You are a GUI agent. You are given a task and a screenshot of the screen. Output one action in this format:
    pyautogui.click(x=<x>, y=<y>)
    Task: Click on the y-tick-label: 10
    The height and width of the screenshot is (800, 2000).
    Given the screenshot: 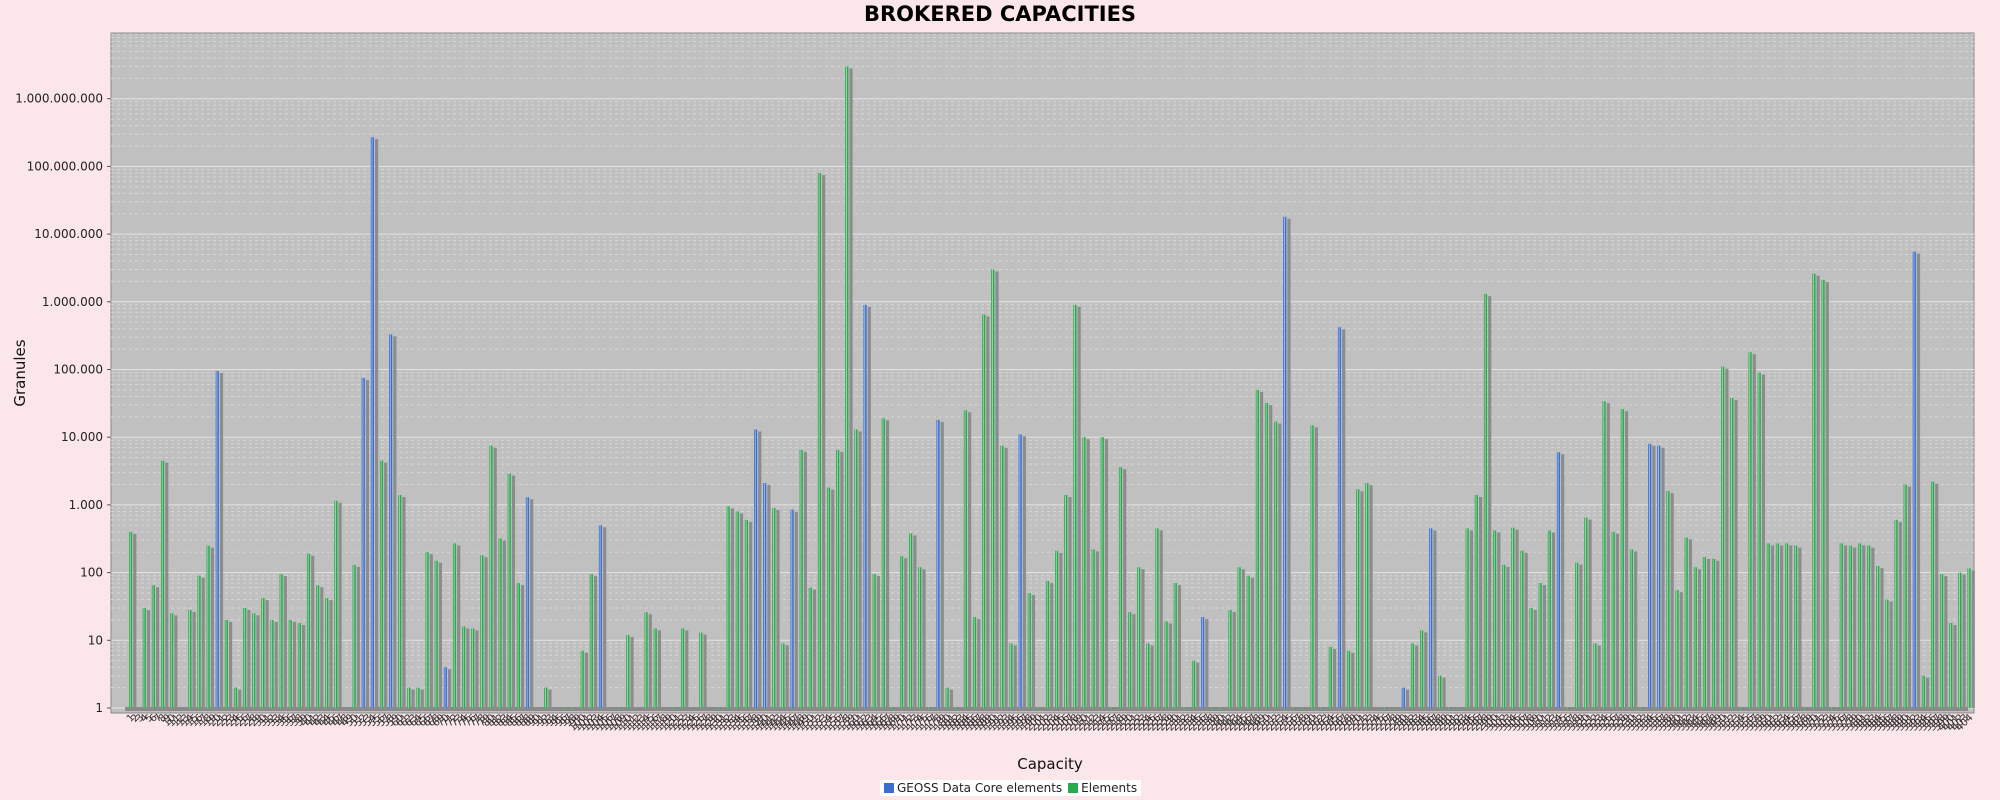 What is the action you would take?
    pyautogui.click(x=95, y=640)
    